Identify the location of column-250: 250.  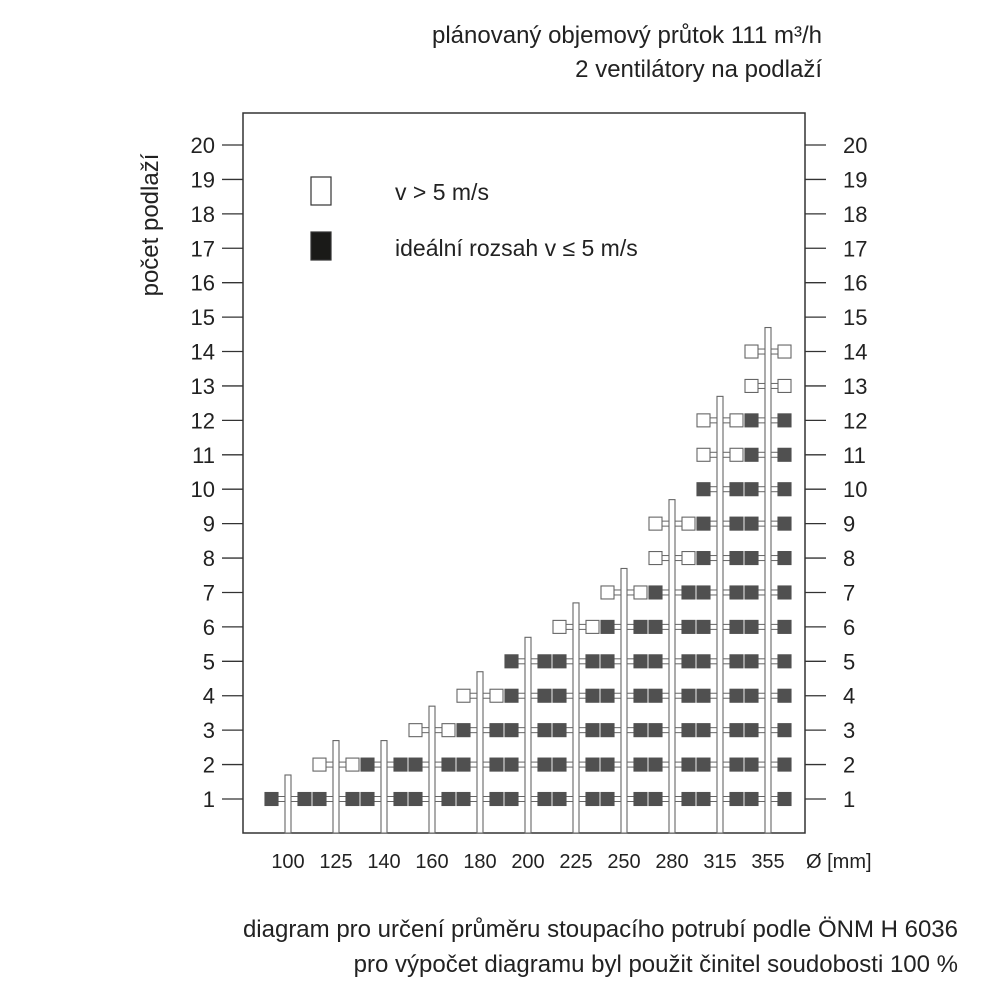
(624, 720).